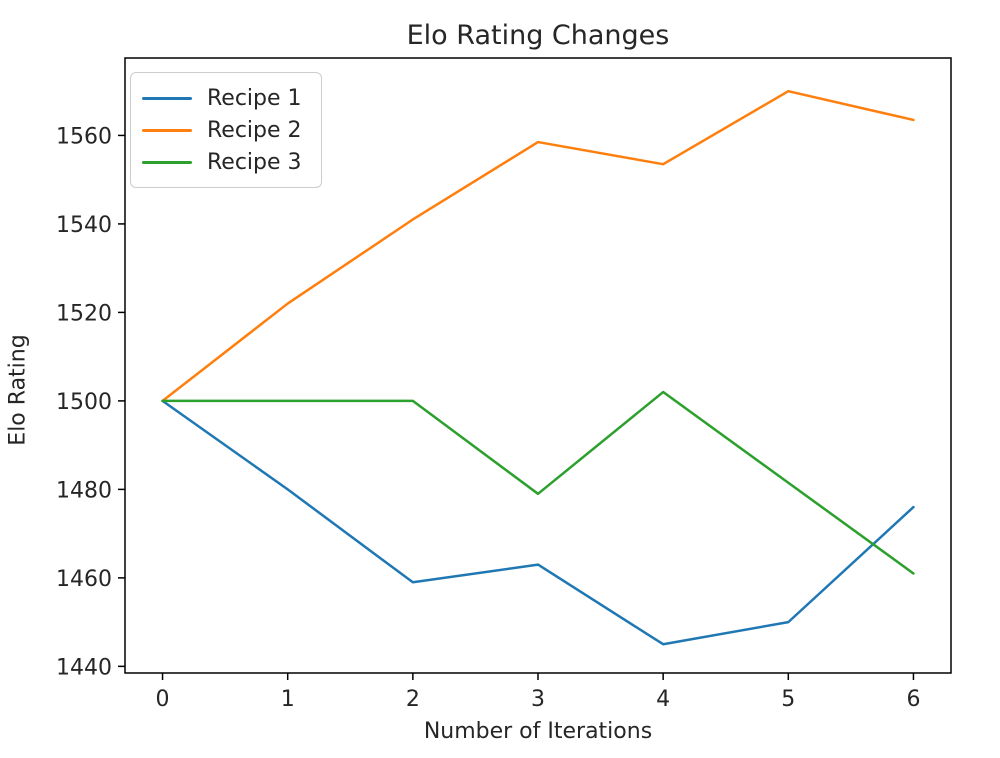 Image resolution: width=1000 pixels, height=758 pixels. What do you see at coordinates (538, 35) in the screenshot?
I see `chart-title: Elo Rating Changes` at bounding box center [538, 35].